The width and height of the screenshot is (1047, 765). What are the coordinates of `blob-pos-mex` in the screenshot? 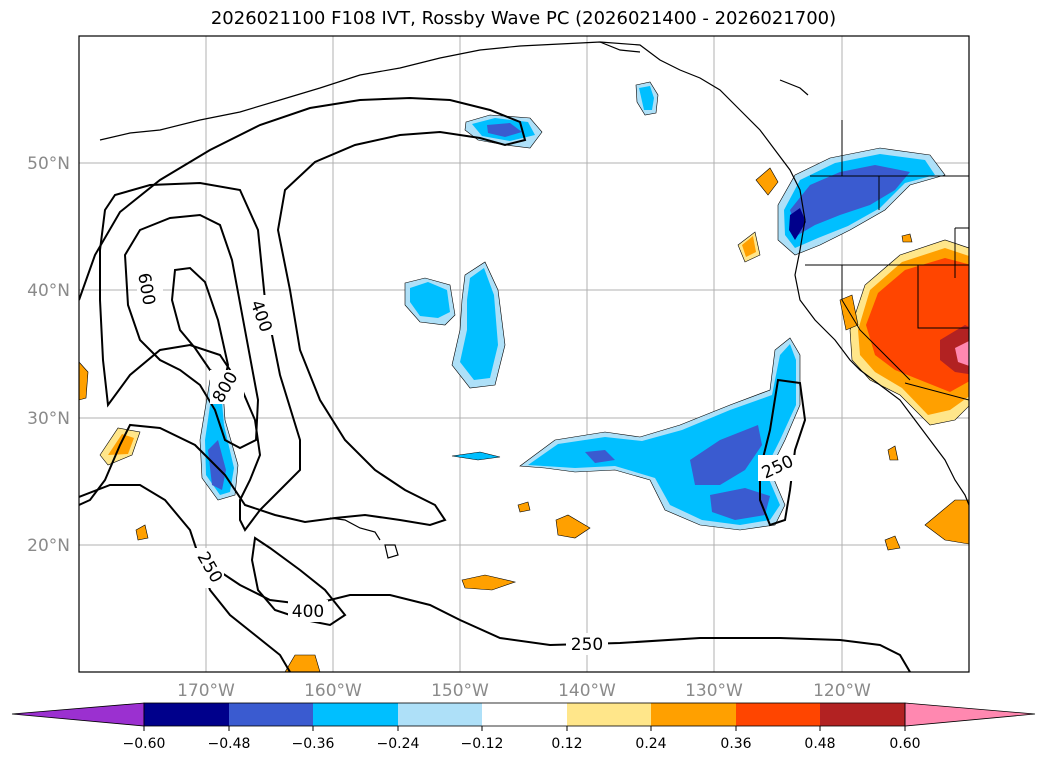 It's located at (946, 522).